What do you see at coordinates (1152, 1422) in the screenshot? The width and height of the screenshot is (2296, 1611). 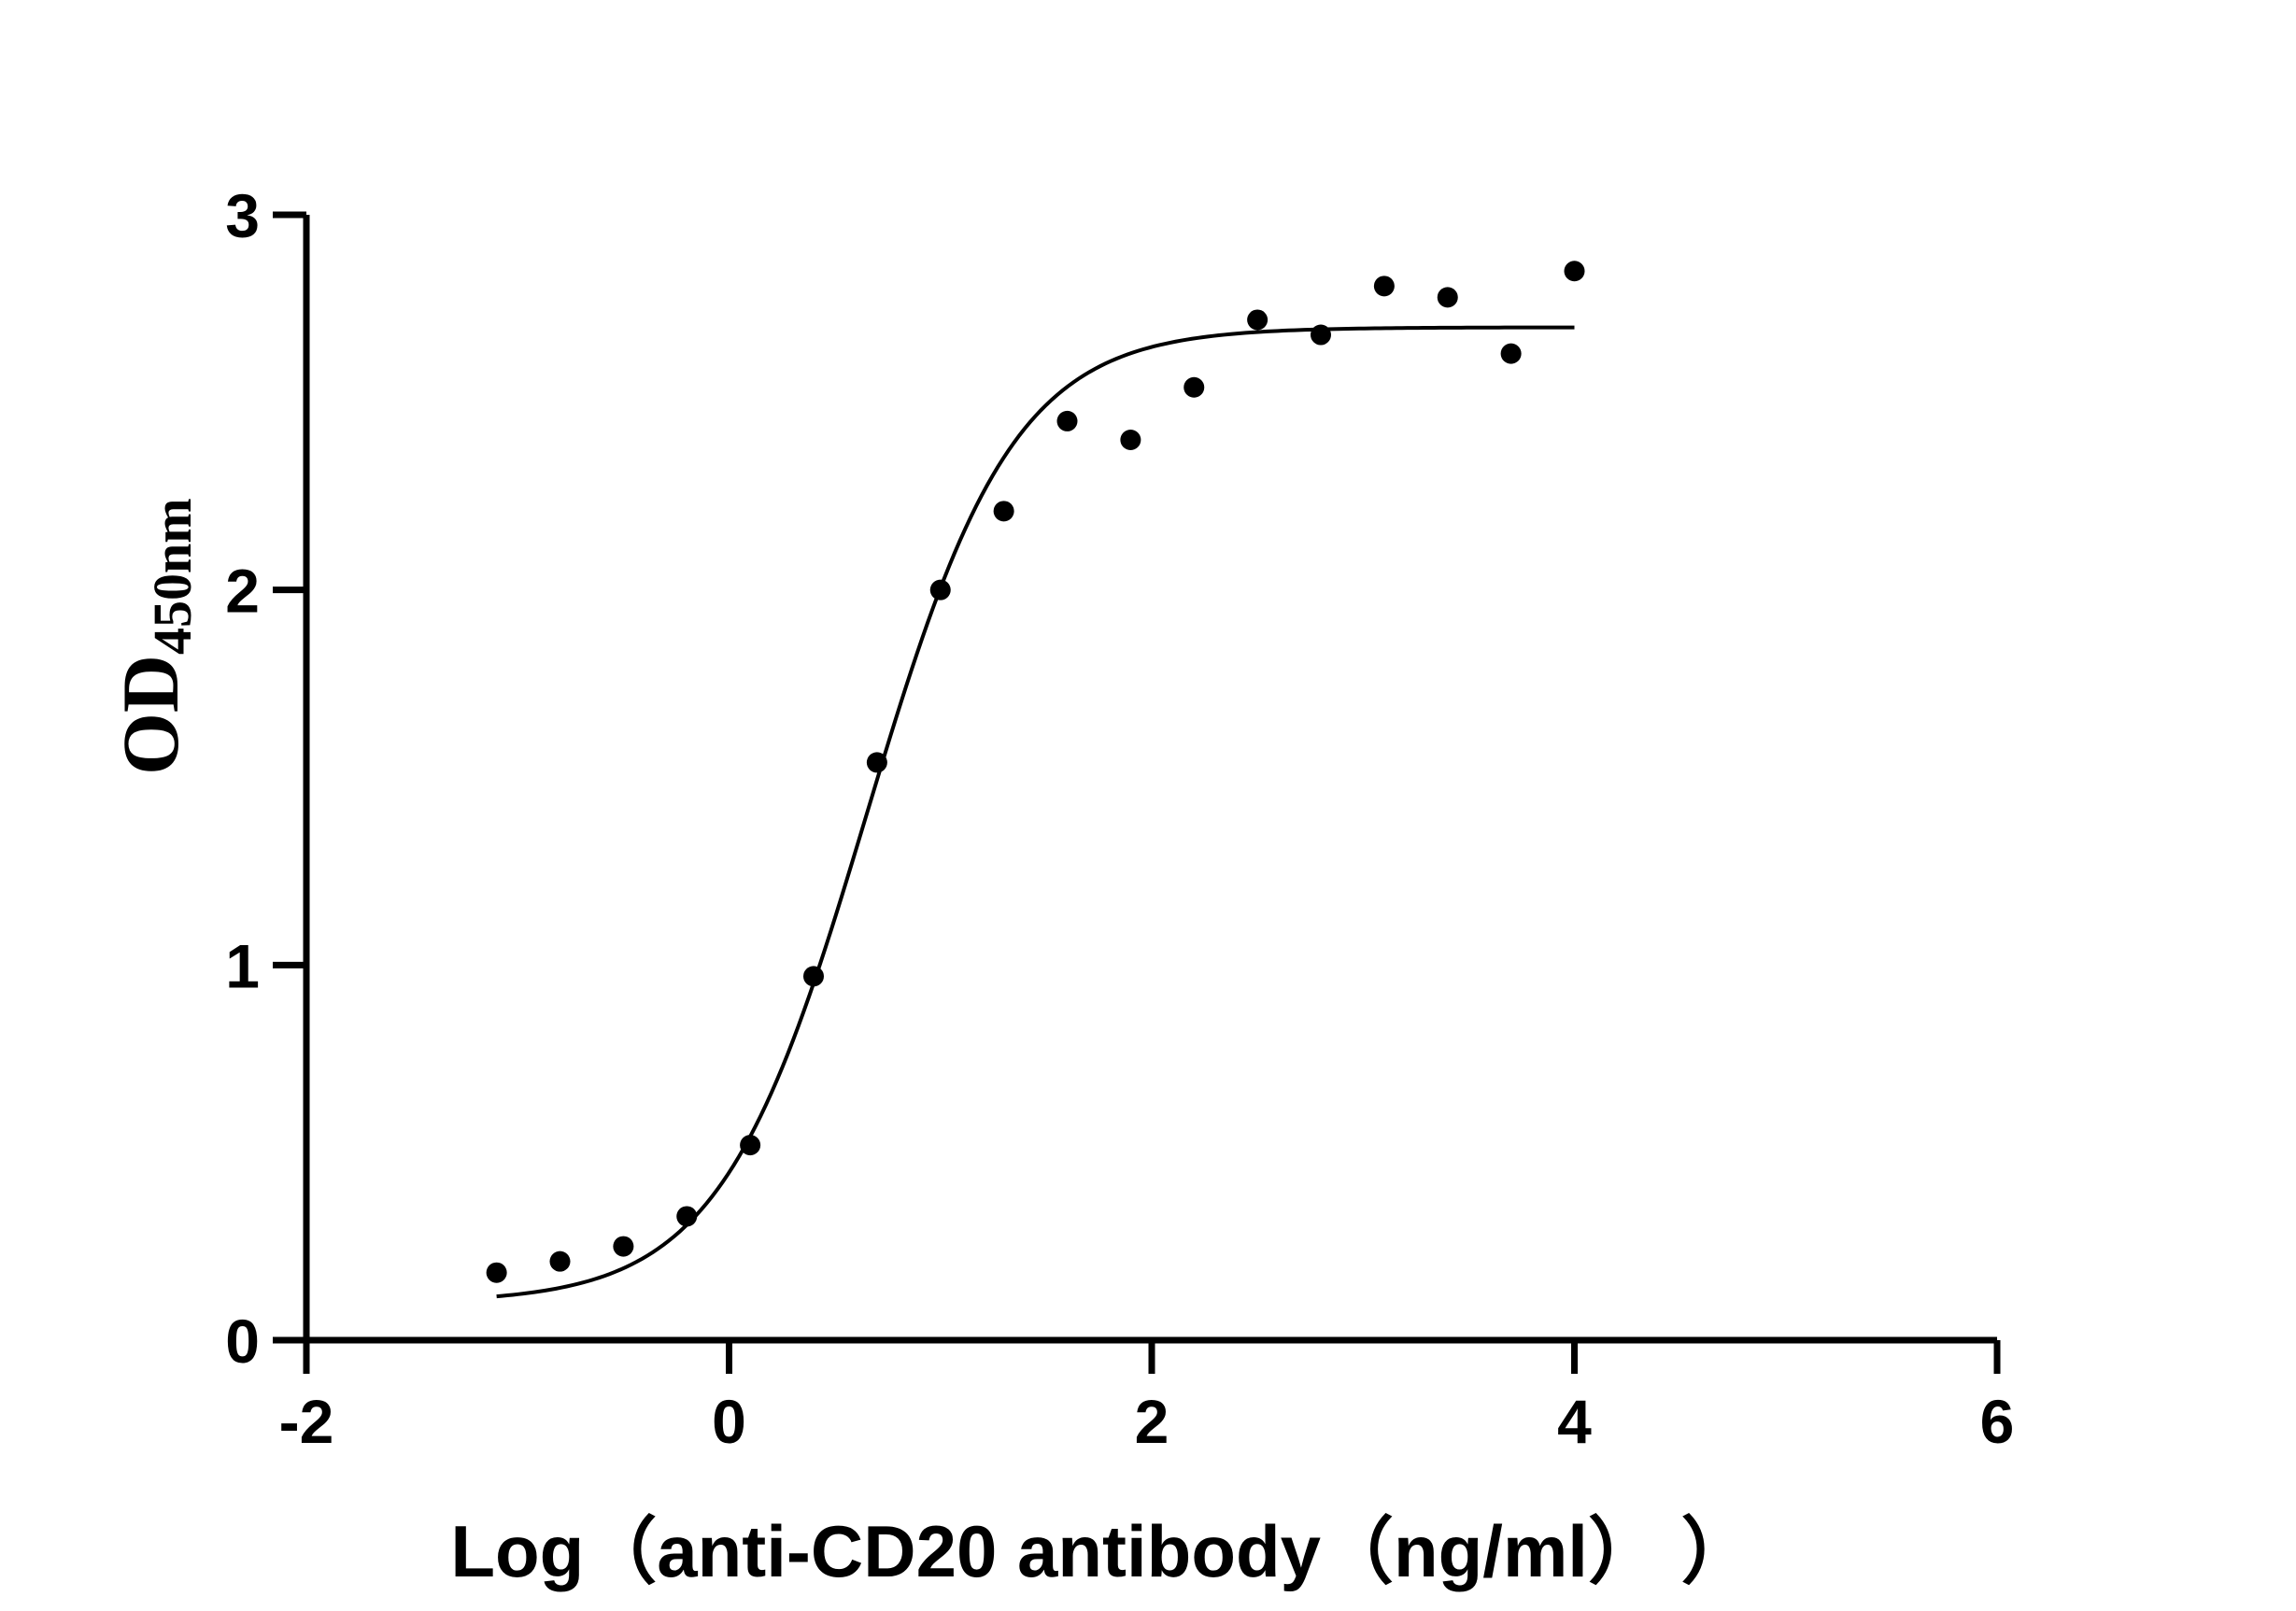 I see `x-tick-label: 2` at bounding box center [1152, 1422].